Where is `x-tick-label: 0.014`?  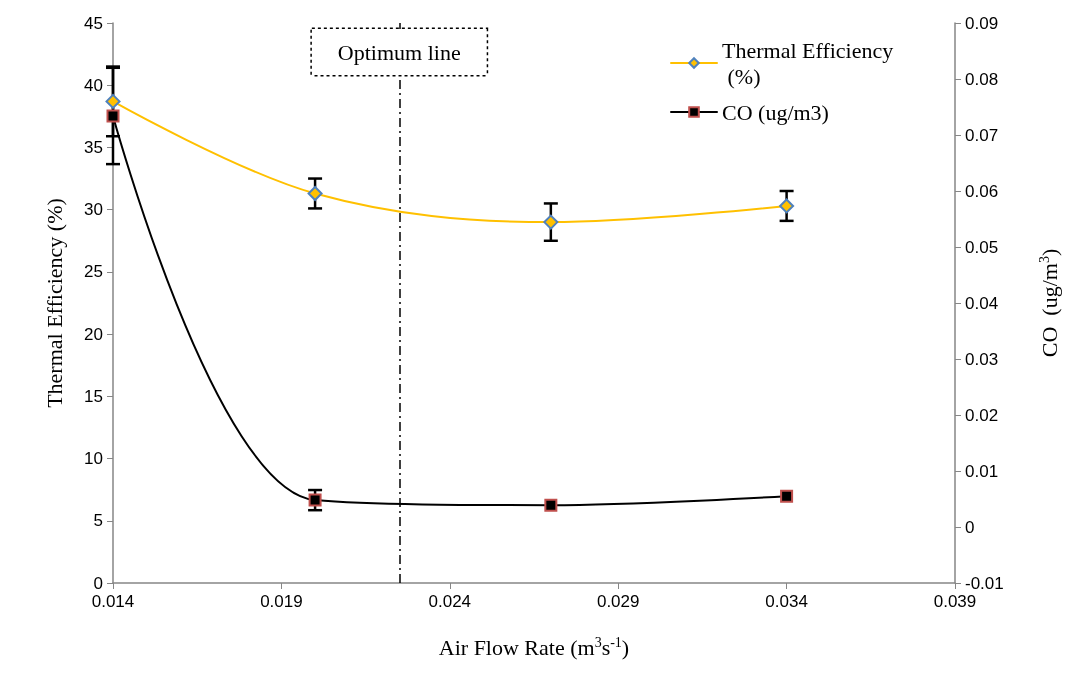
x-tick-label: 0.014 is located at coordinates (113, 601).